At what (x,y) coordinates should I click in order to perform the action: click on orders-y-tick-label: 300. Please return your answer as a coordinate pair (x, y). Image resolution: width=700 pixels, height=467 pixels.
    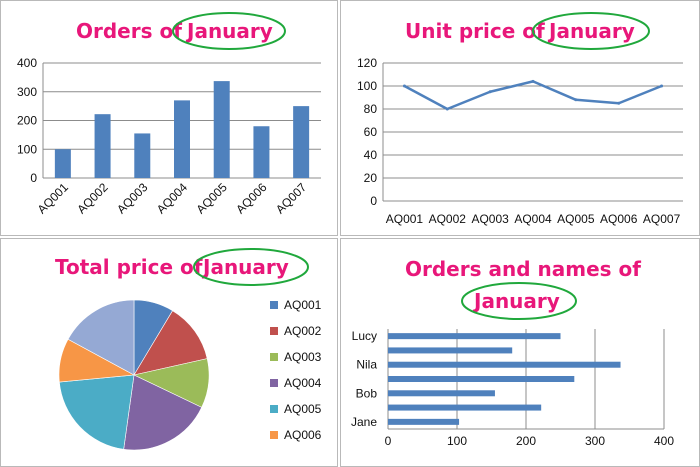
    Looking at the image, I should click on (27, 92).